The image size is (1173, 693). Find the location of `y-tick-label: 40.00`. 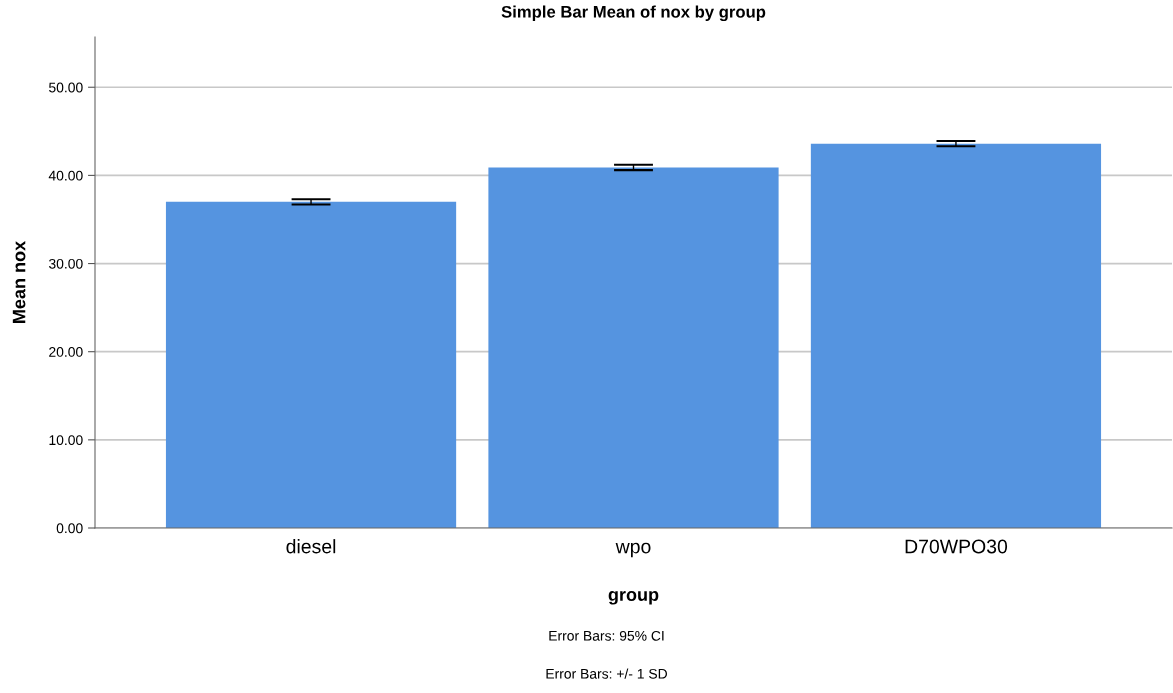

y-tick-label: 40.00 is located at coordinates (65, 175).